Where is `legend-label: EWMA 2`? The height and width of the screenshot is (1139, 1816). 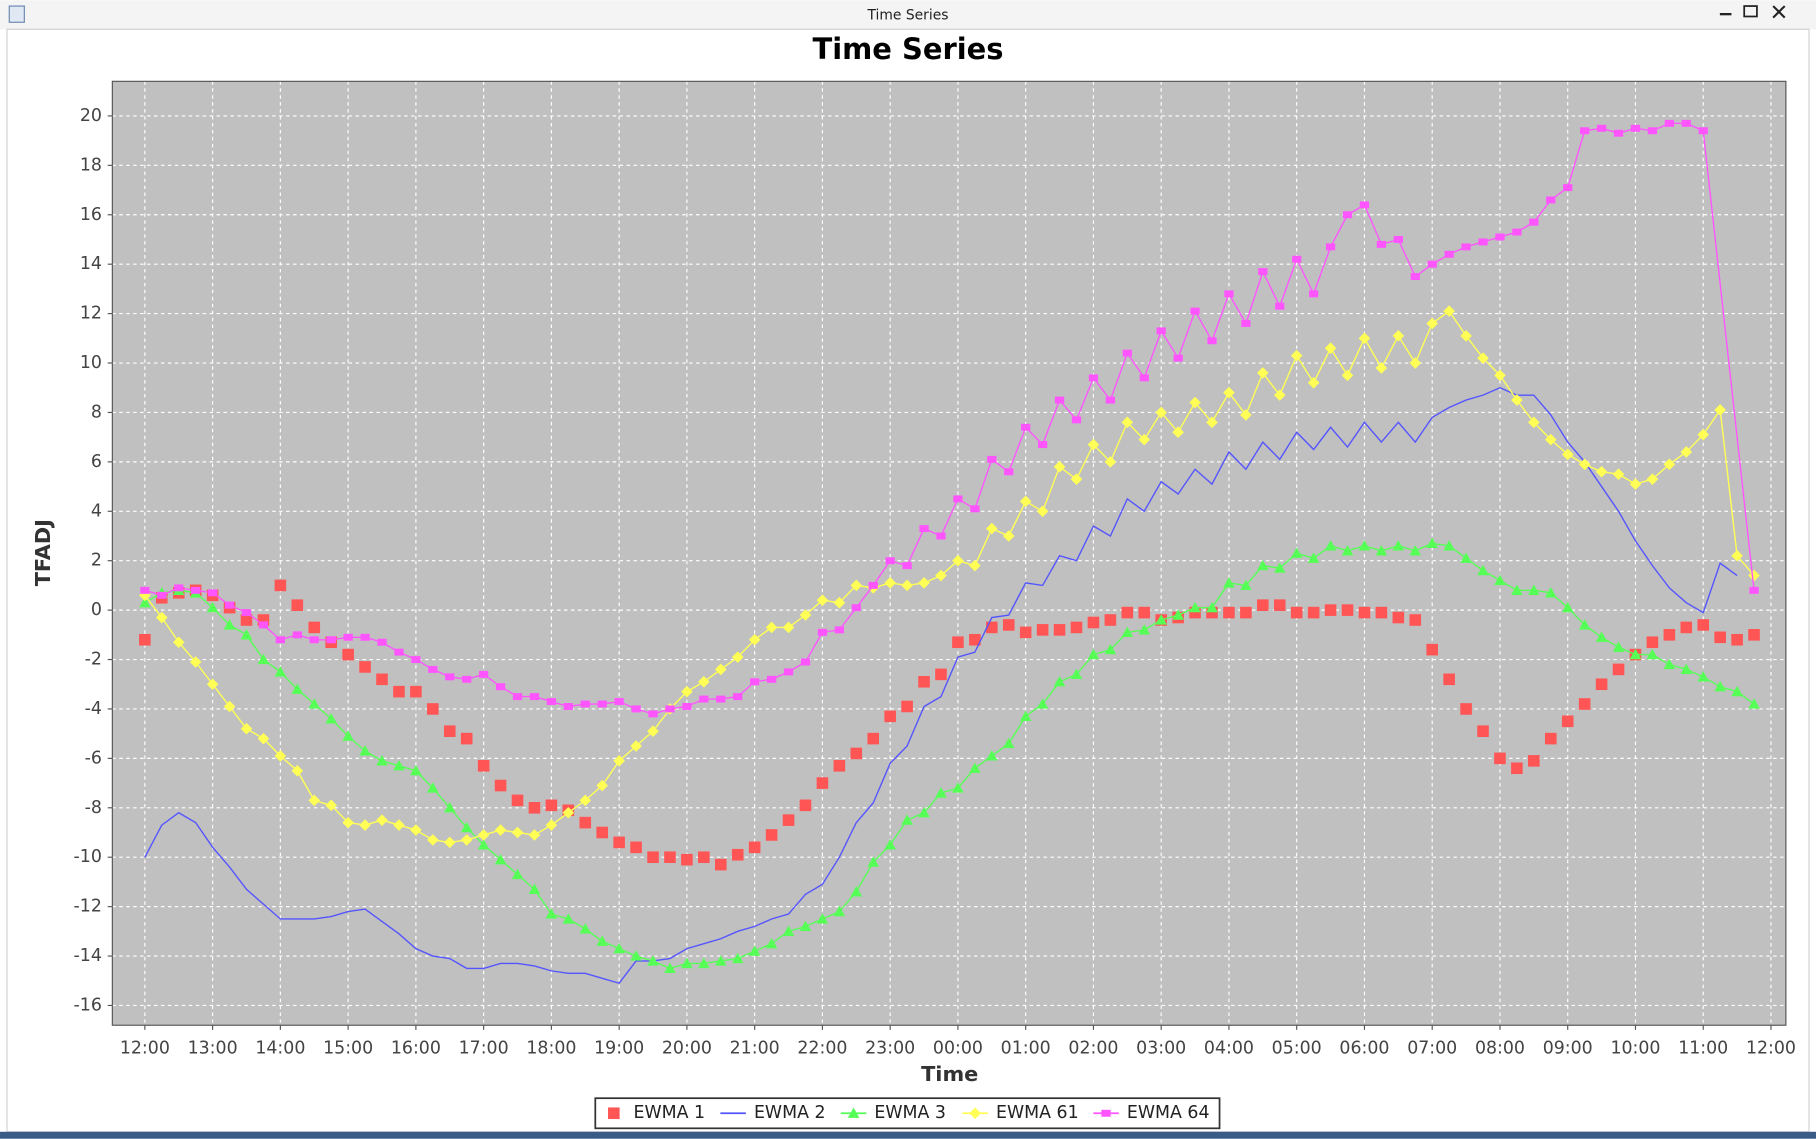
legend-label: EWMA 2 is located at coordinates (790, 1113).